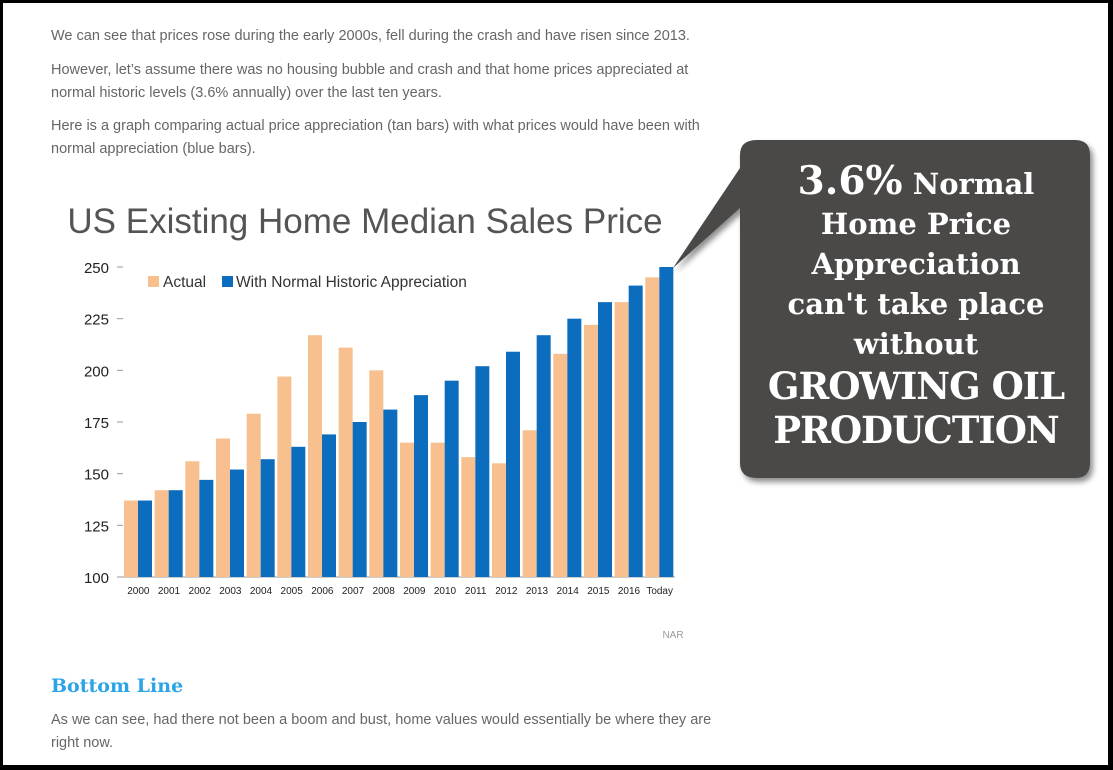  I want to click on chart-source: NAR, so click(672, 635).